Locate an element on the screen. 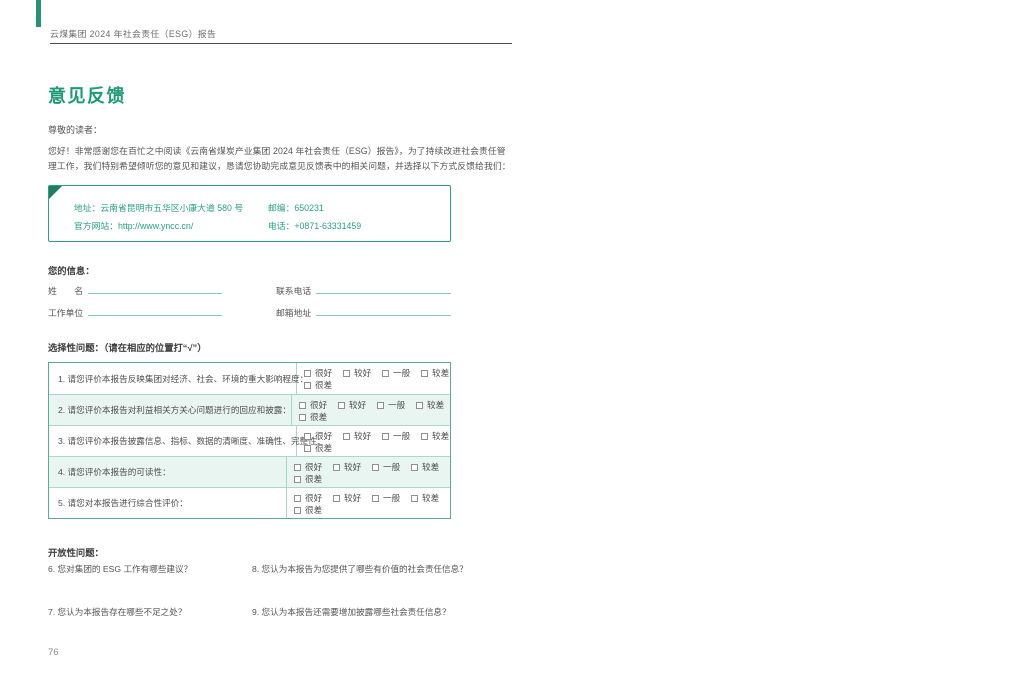 The height and width of the screenshot is (694, 1024). email-field-label: 邮箱地址 is located at coordinates (294, 313).